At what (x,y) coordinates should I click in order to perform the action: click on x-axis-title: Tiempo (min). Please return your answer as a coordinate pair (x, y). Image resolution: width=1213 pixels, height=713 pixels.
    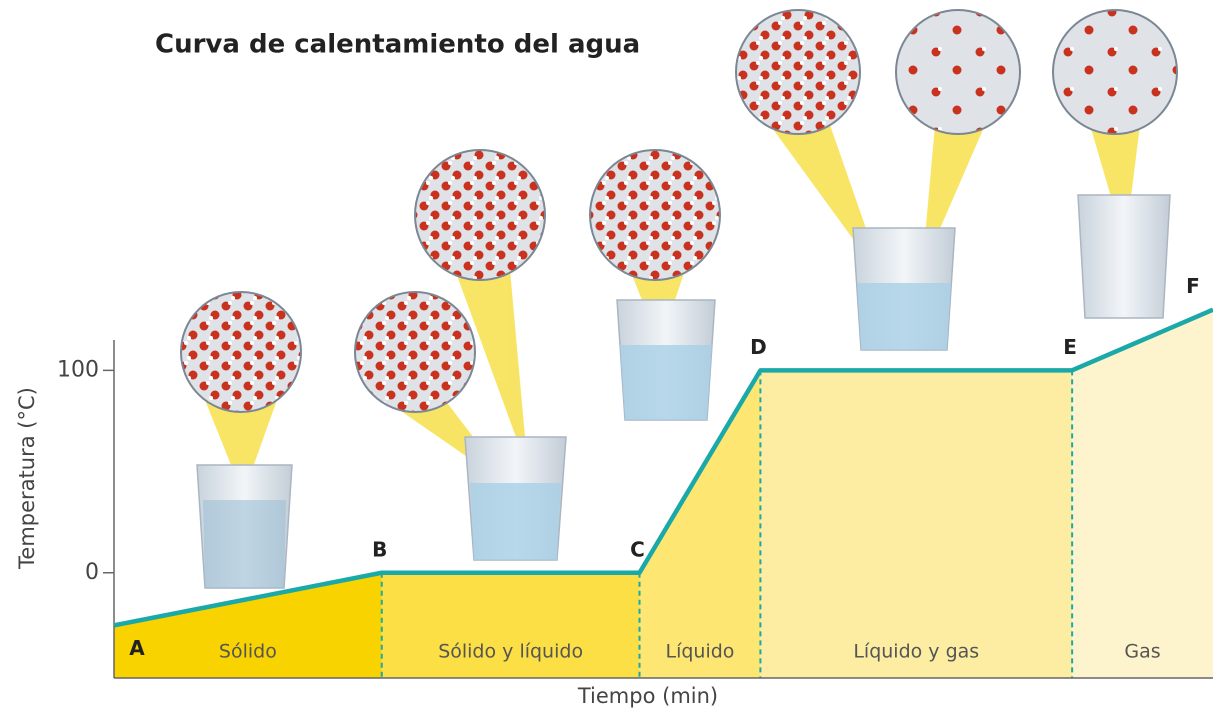
    Looking at the image, I should click on (647, 696).